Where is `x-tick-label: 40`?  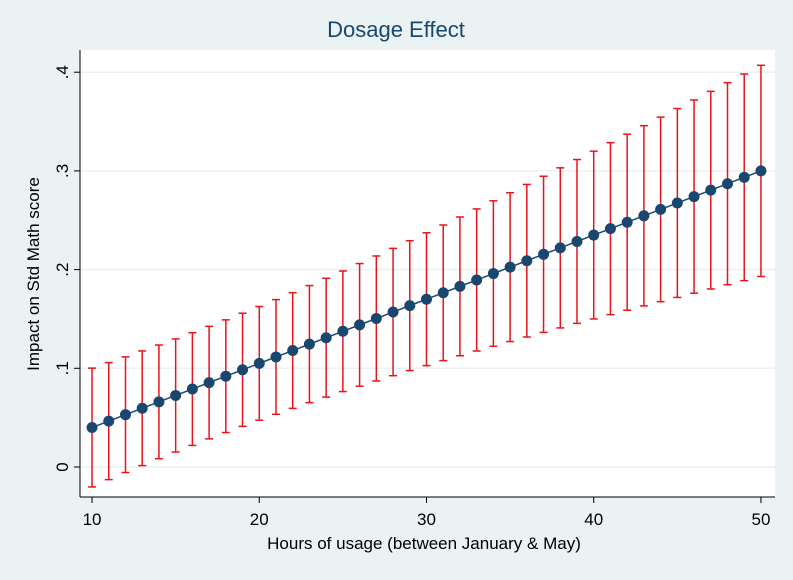 x-tick-label: 40 is located at coordinates (593, 519).